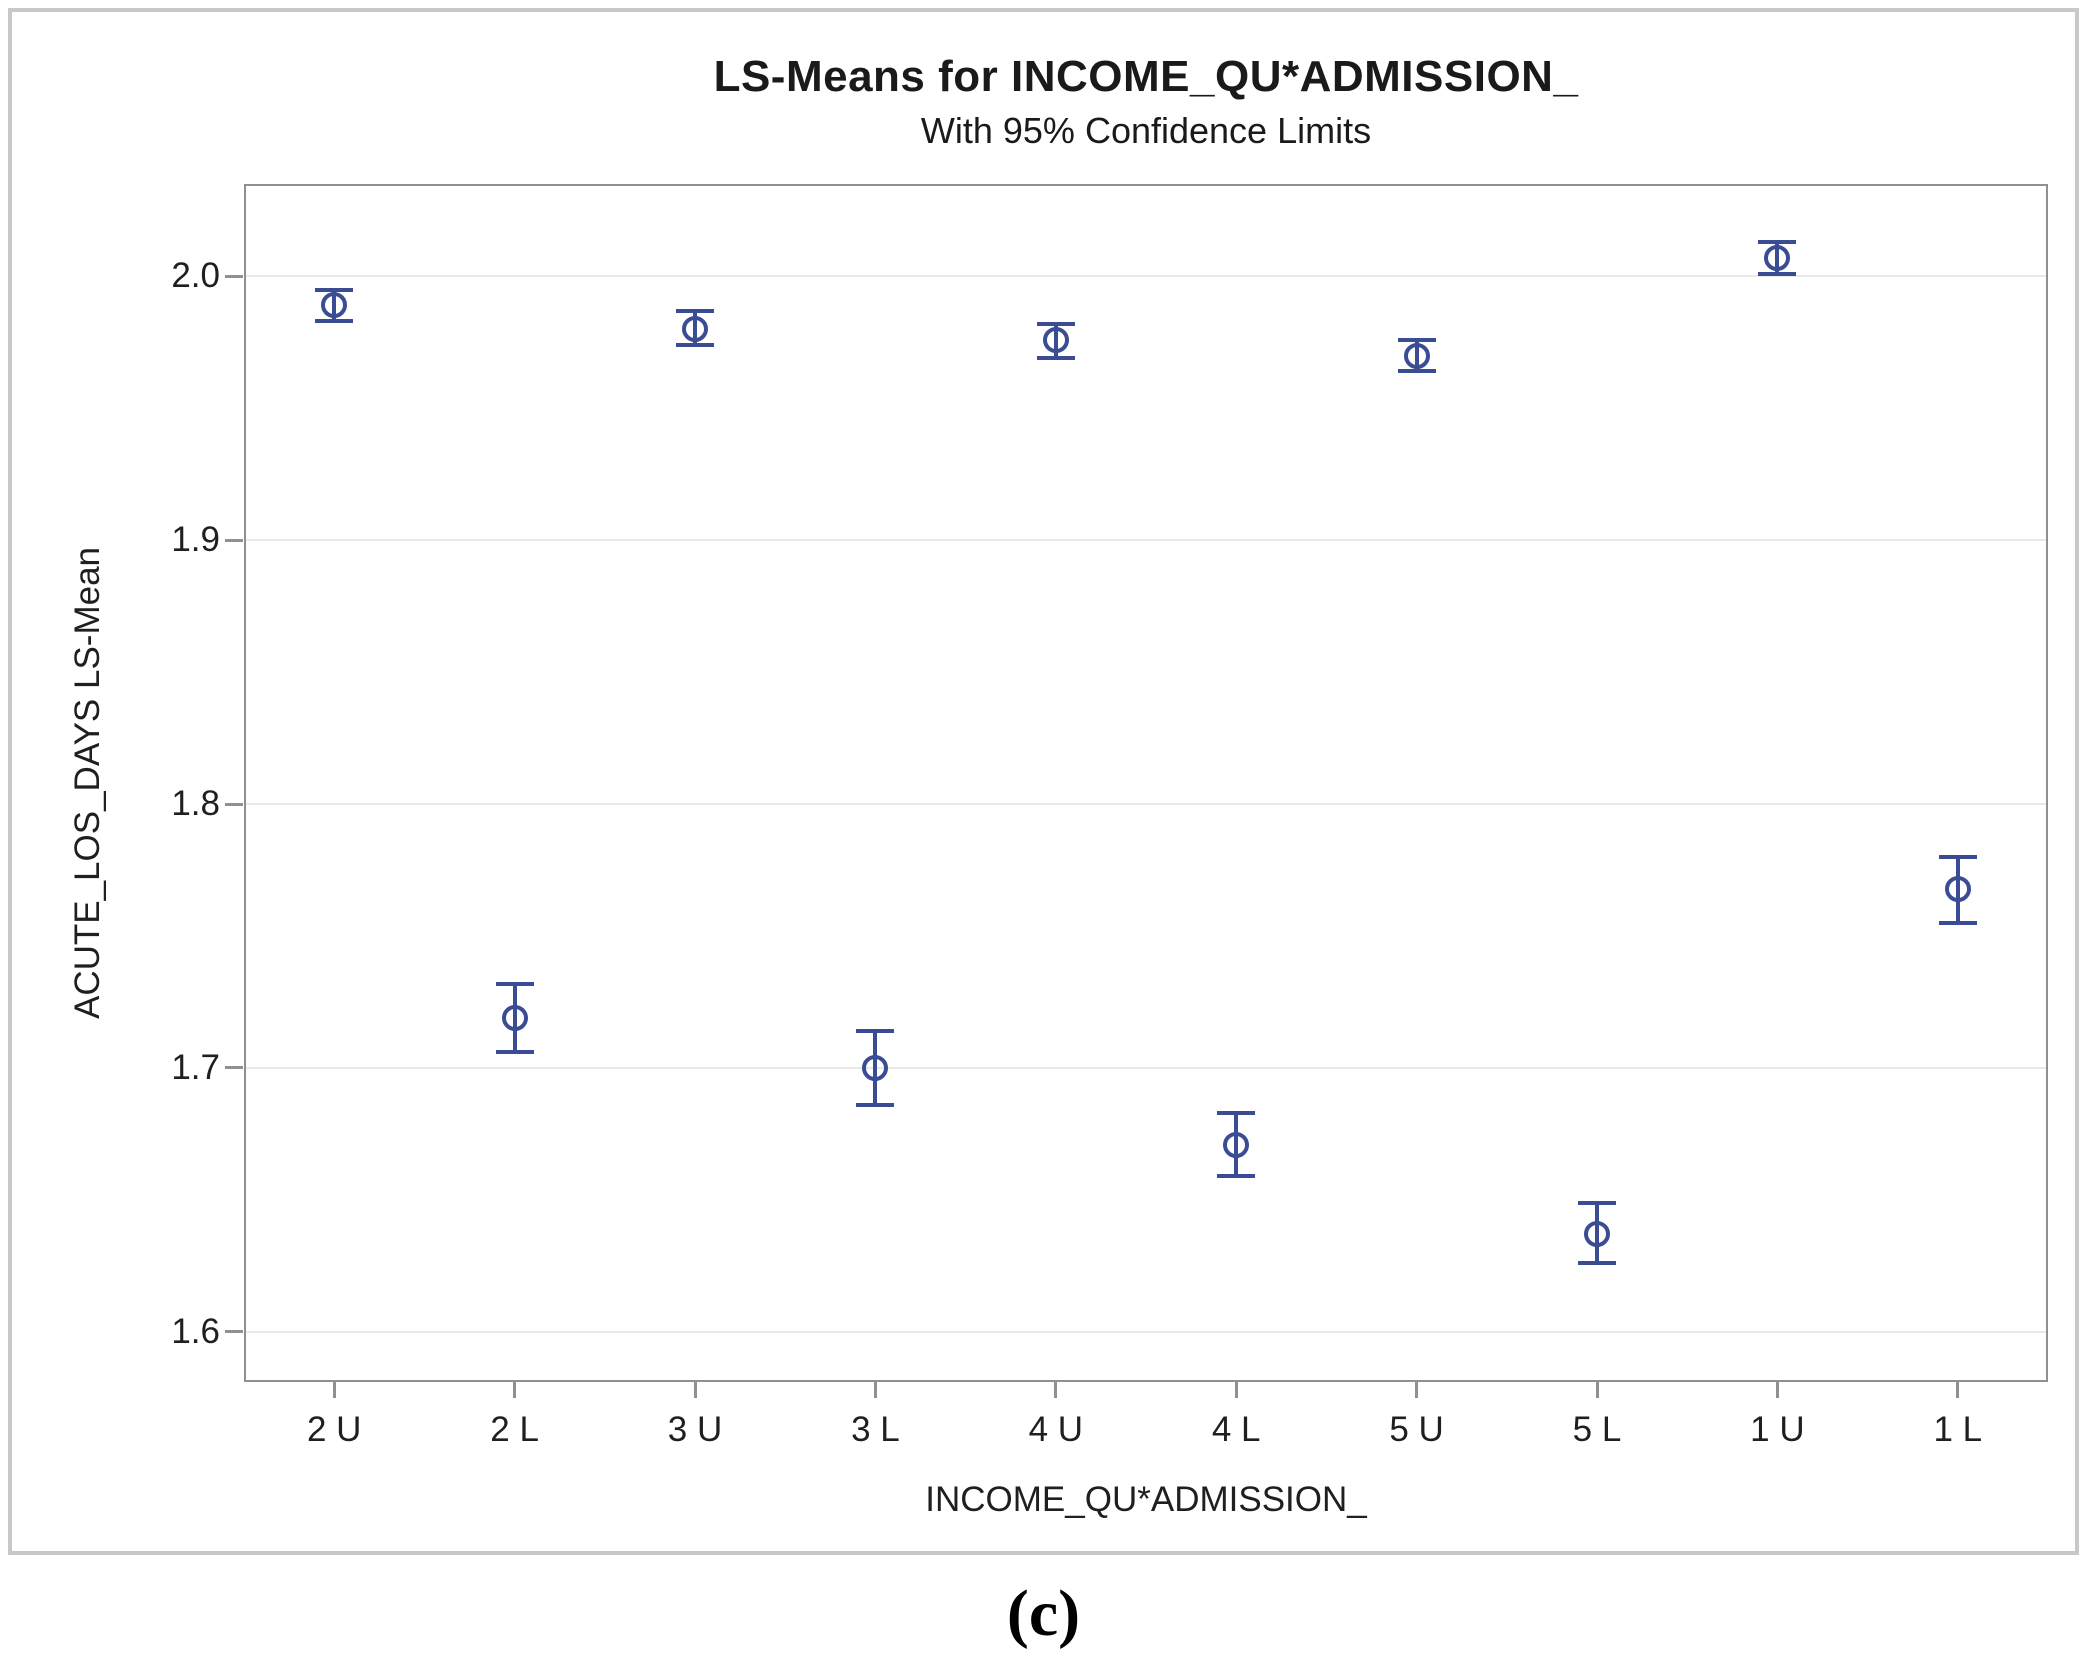 Image resolution: width=2087 pixels, height=1670 pixels. I want to click on x-axis-title: INCOME_QU*ADMISSION_, so click(1146, 1499).